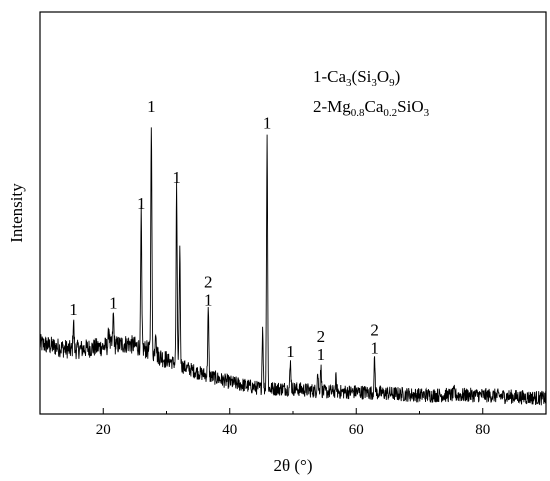 This screenshot has width=550, height=481. What do you see at coordinates (292, 465) in the screenshot?
I see `x-axis-title: 2θ (°)` at bounding box center [292, 465].